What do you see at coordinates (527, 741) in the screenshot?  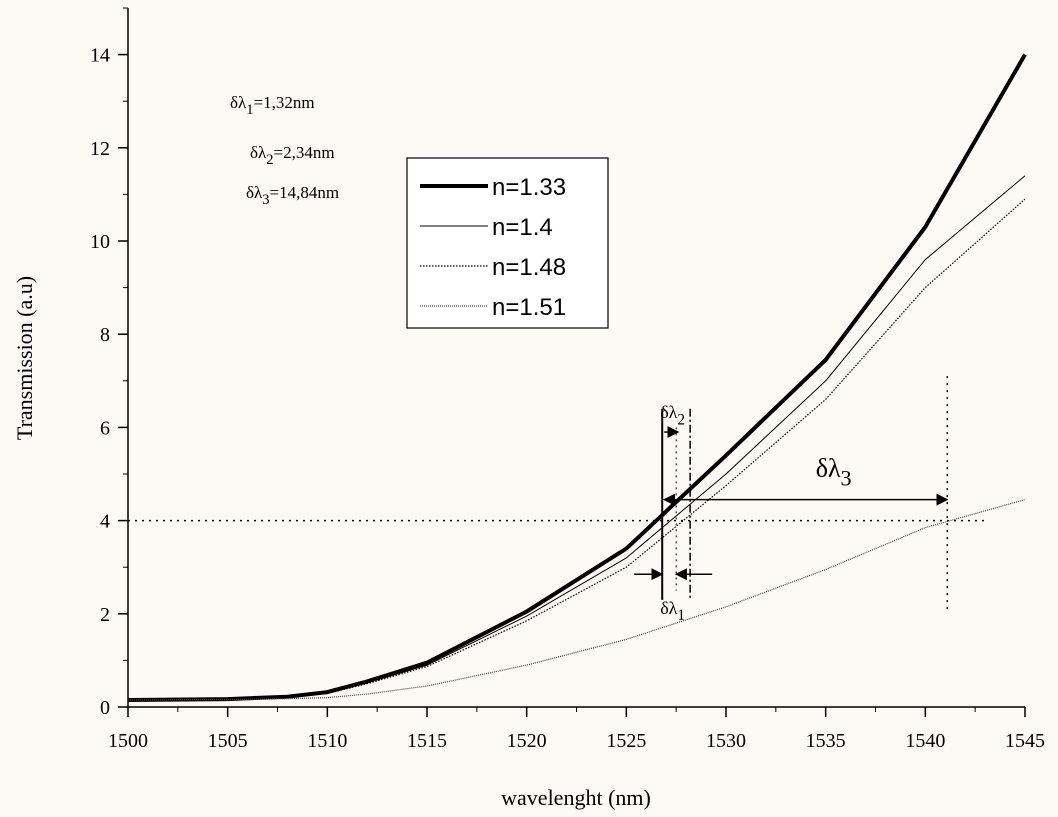 I see `x-tick-label: 1520` at bounding box center [527, 741].